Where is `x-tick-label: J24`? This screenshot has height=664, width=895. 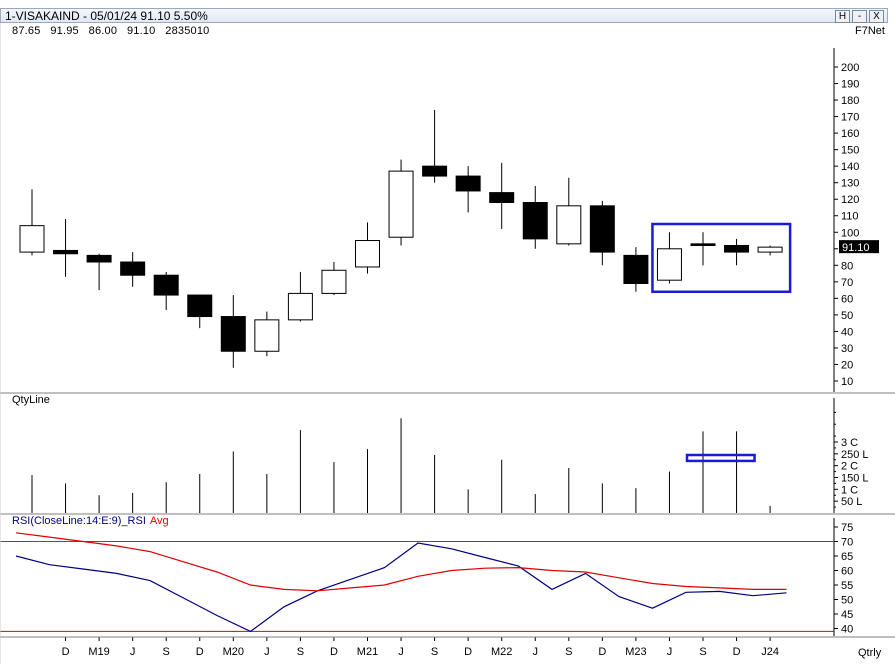
x-tick-label: J24 is located at coordinates (770, 652).